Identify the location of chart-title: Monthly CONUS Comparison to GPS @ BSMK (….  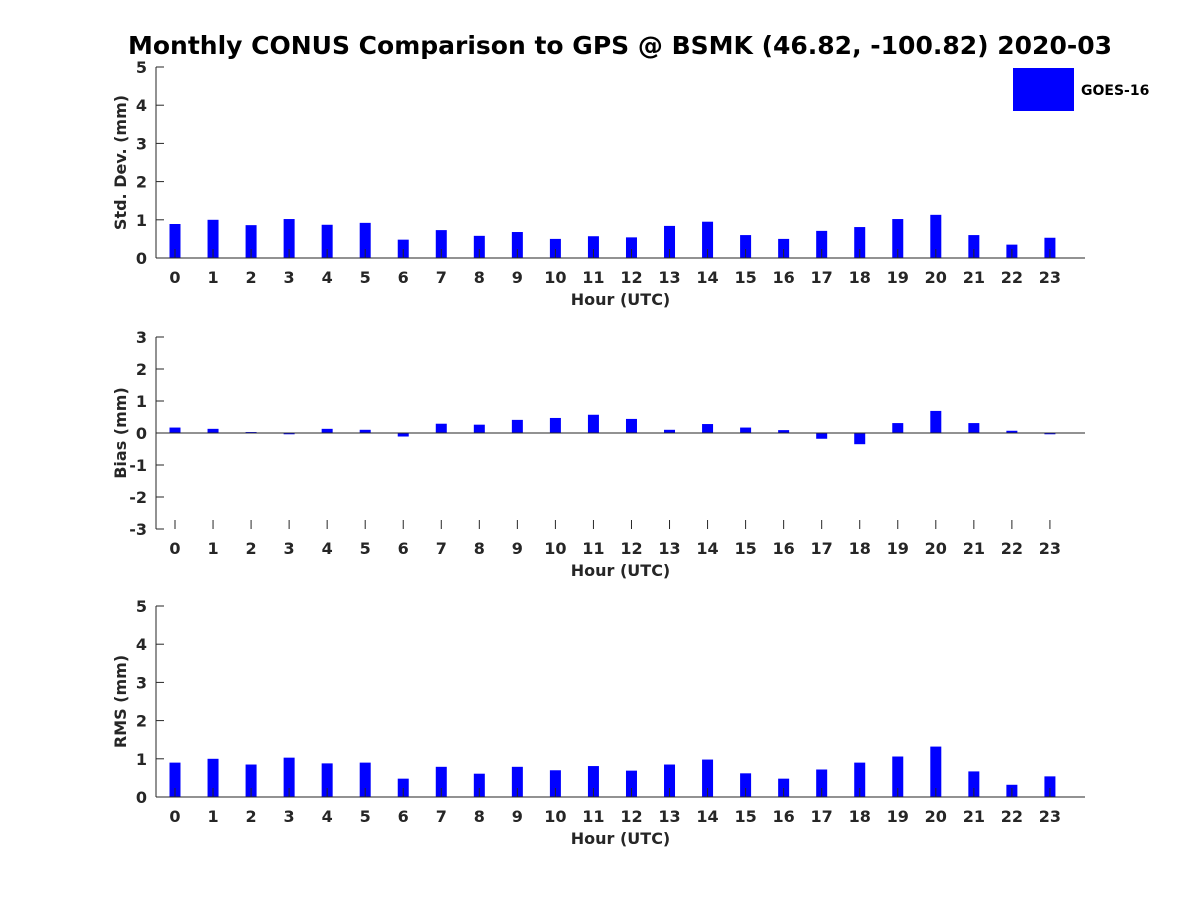
(620, 45).